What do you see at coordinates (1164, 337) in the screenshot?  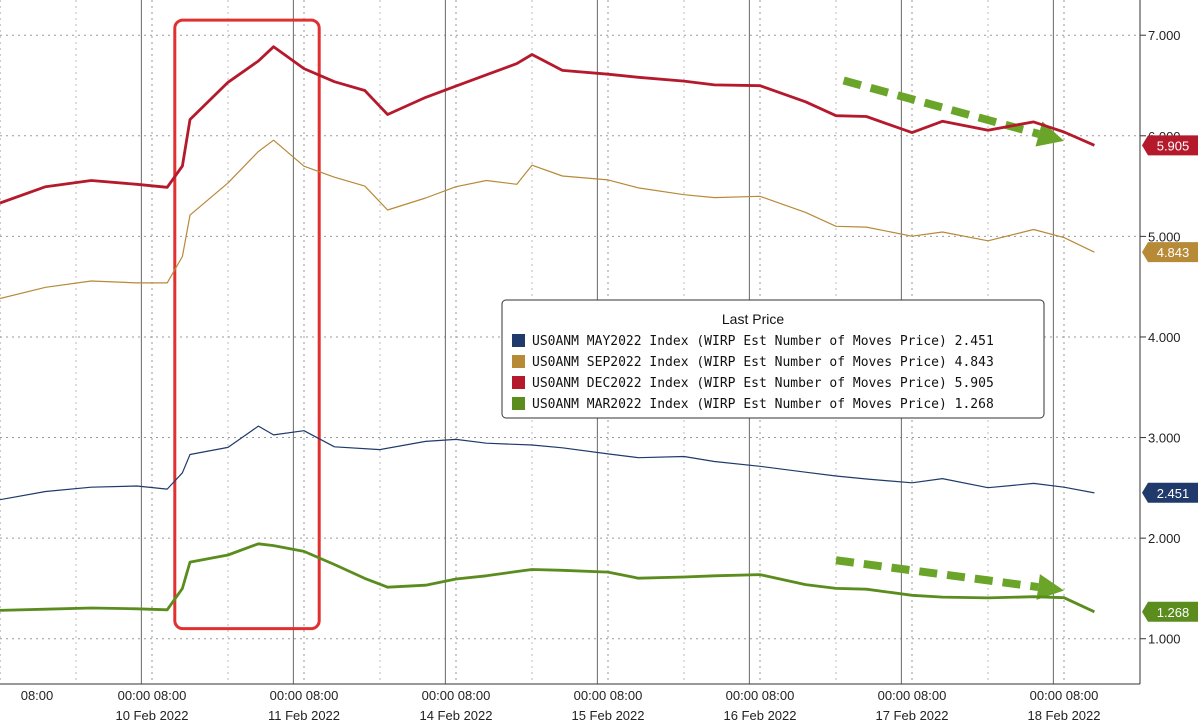 I see `y-tick-label: 4.000` at bounding box center [1164, 337].